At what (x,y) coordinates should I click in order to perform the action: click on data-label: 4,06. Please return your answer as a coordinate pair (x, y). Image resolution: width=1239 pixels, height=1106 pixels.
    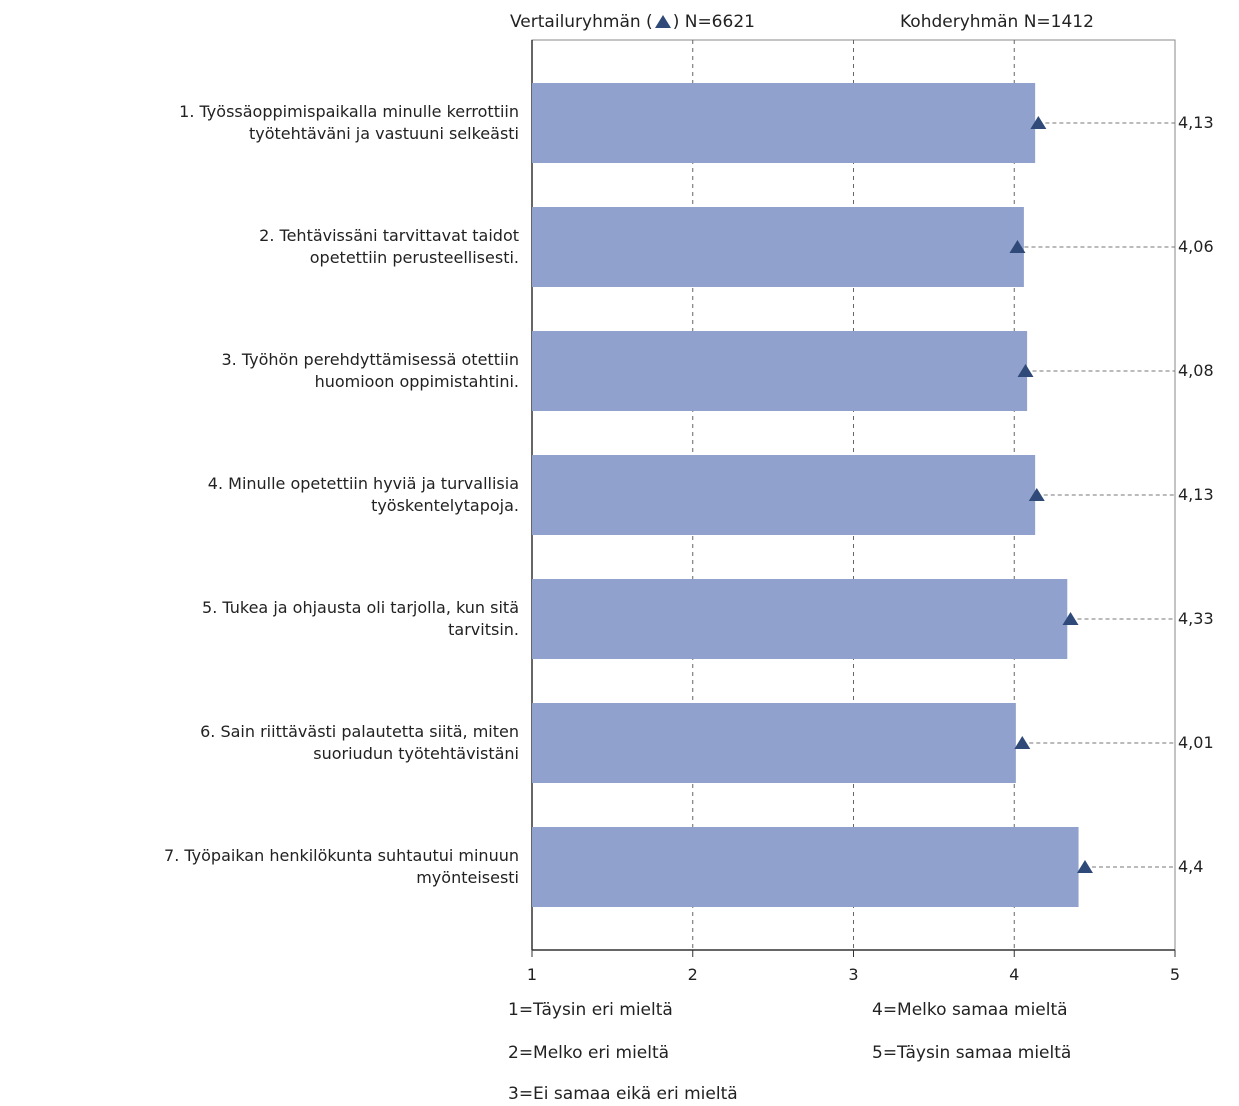
    Looking at the image, I should click on (1196, 246).